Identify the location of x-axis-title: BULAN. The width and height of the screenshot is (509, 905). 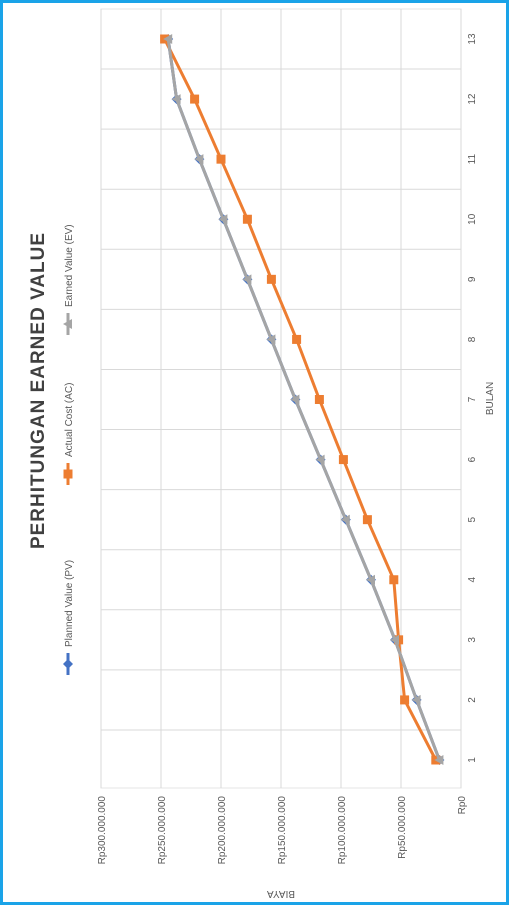
(490, 398).